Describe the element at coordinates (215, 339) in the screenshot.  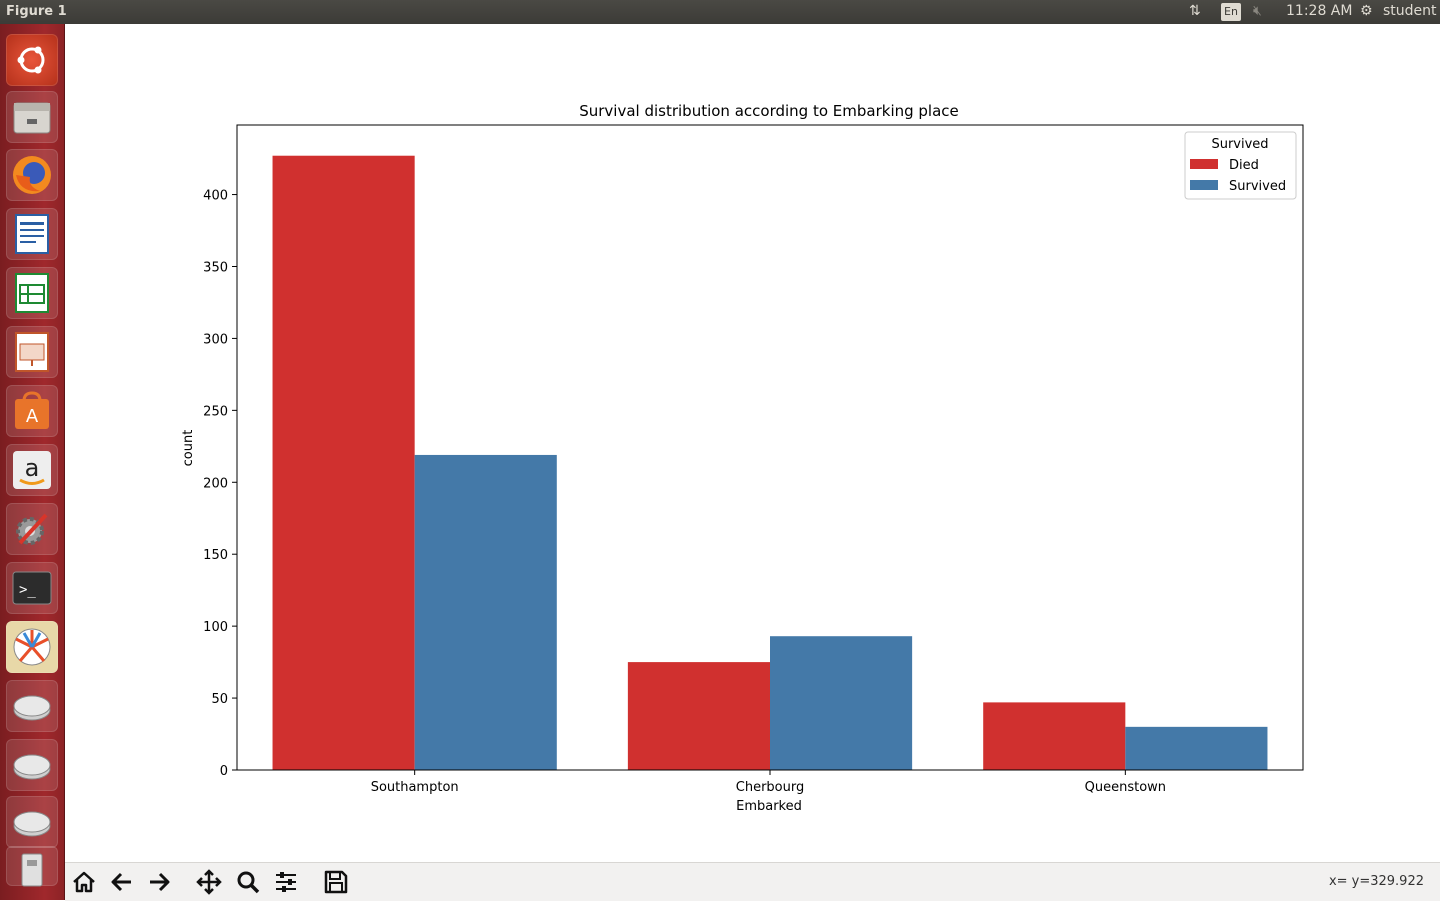
I see `y-tick-label: 300` at that location.